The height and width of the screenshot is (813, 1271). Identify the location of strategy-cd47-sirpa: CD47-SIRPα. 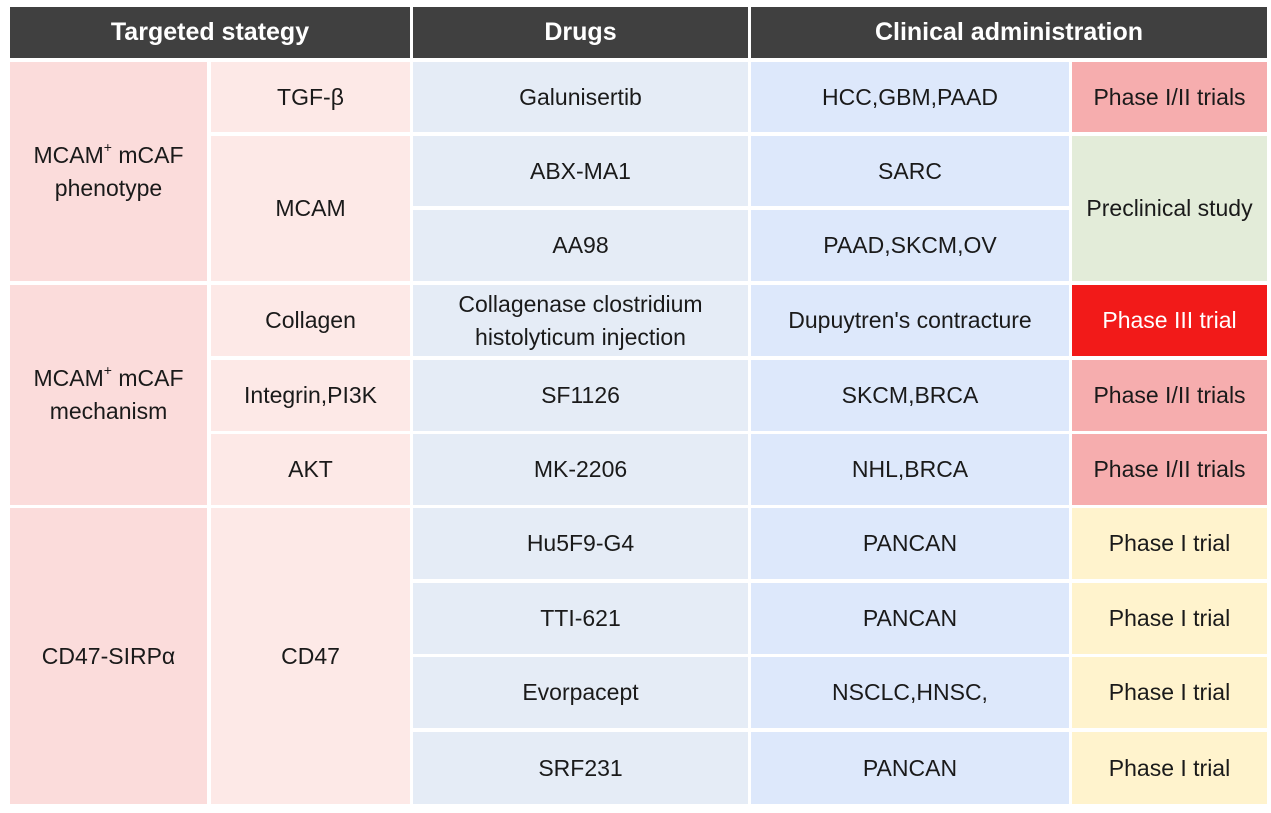
(108, 656).